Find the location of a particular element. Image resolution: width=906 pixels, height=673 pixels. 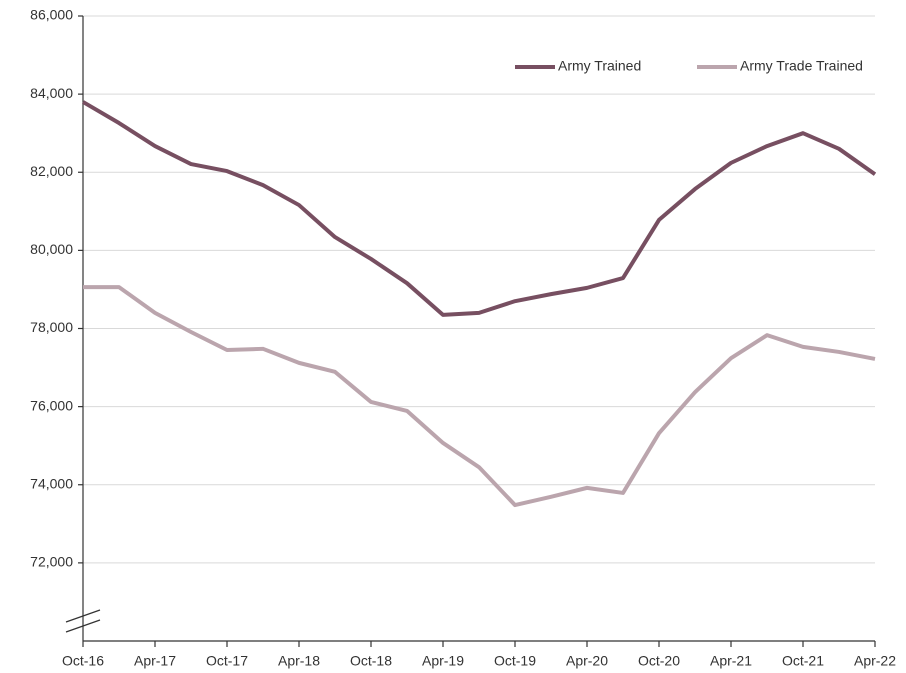

x-tick-label: Oct-16 is located at coordinates (83, 661).